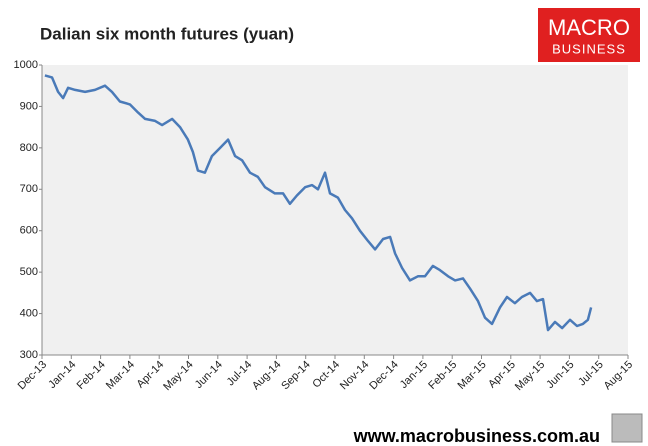 The width and height of the screenshot is (648, 446). Describe the element at coordinates (627, 428) in the screenshot. I see `logo-icon` at that location.